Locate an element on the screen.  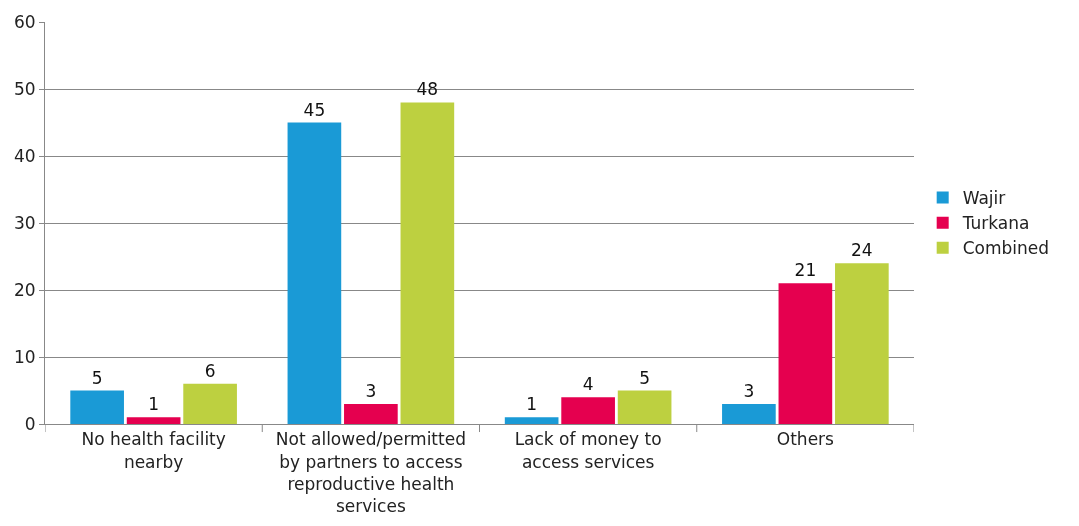
y-tick-label: 60 is located at coordinates (24, 21).